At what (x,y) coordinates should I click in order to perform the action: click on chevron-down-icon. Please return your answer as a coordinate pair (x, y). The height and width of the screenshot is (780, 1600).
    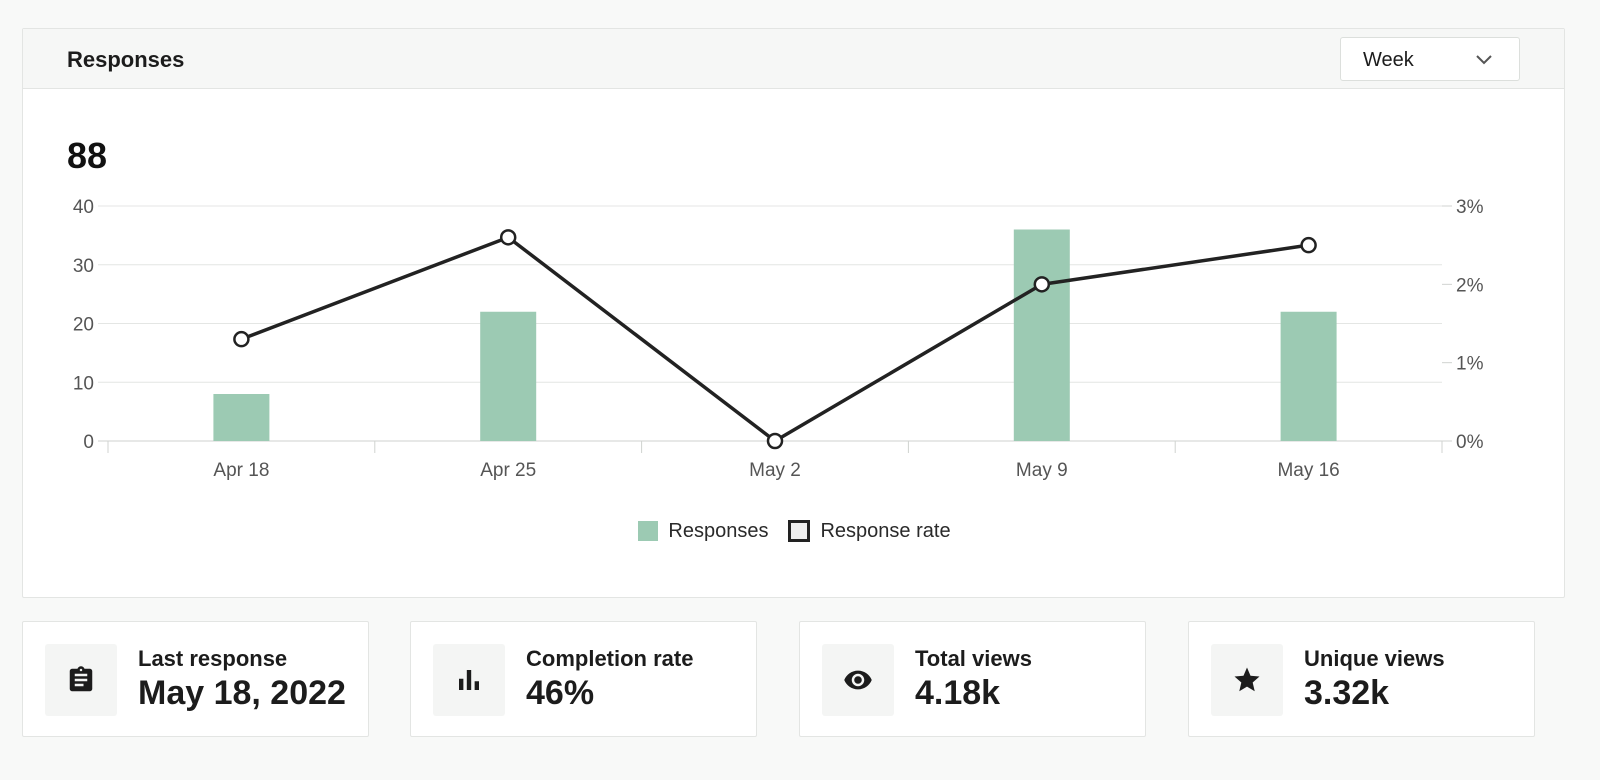
    Looking at the image, I should click on (1484, 60).